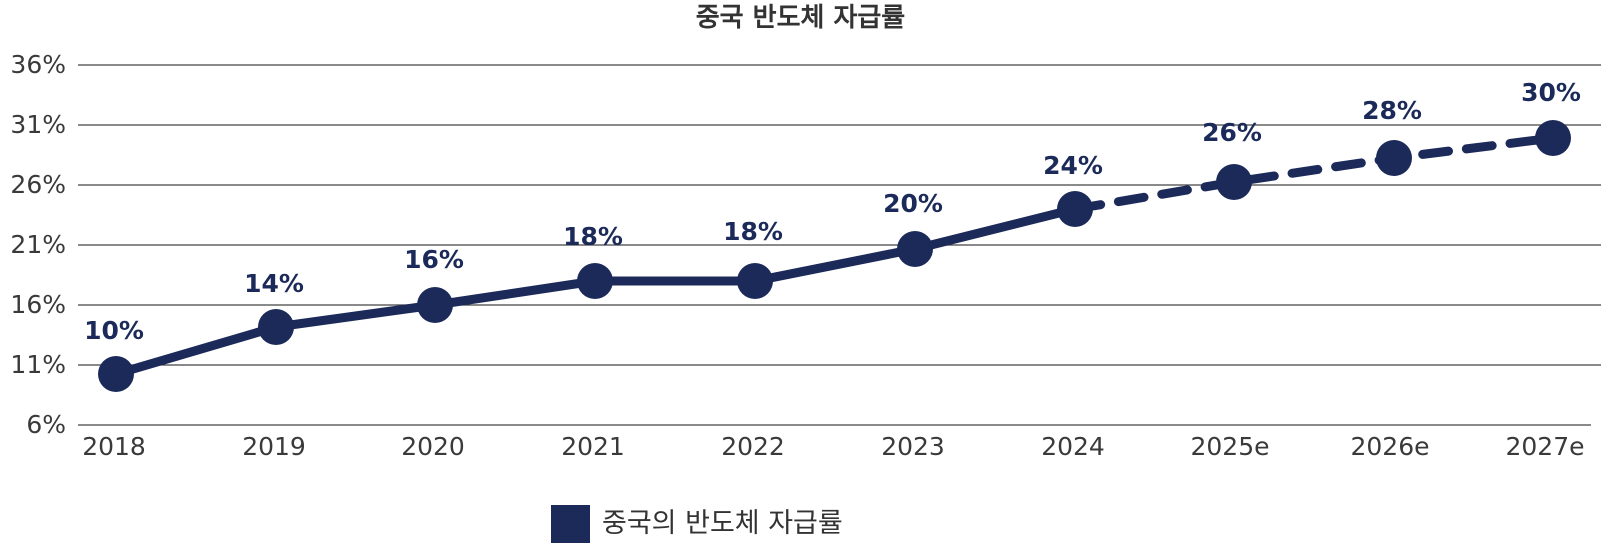  I want to click on y-tick-label: 6%, so click(46, 424).